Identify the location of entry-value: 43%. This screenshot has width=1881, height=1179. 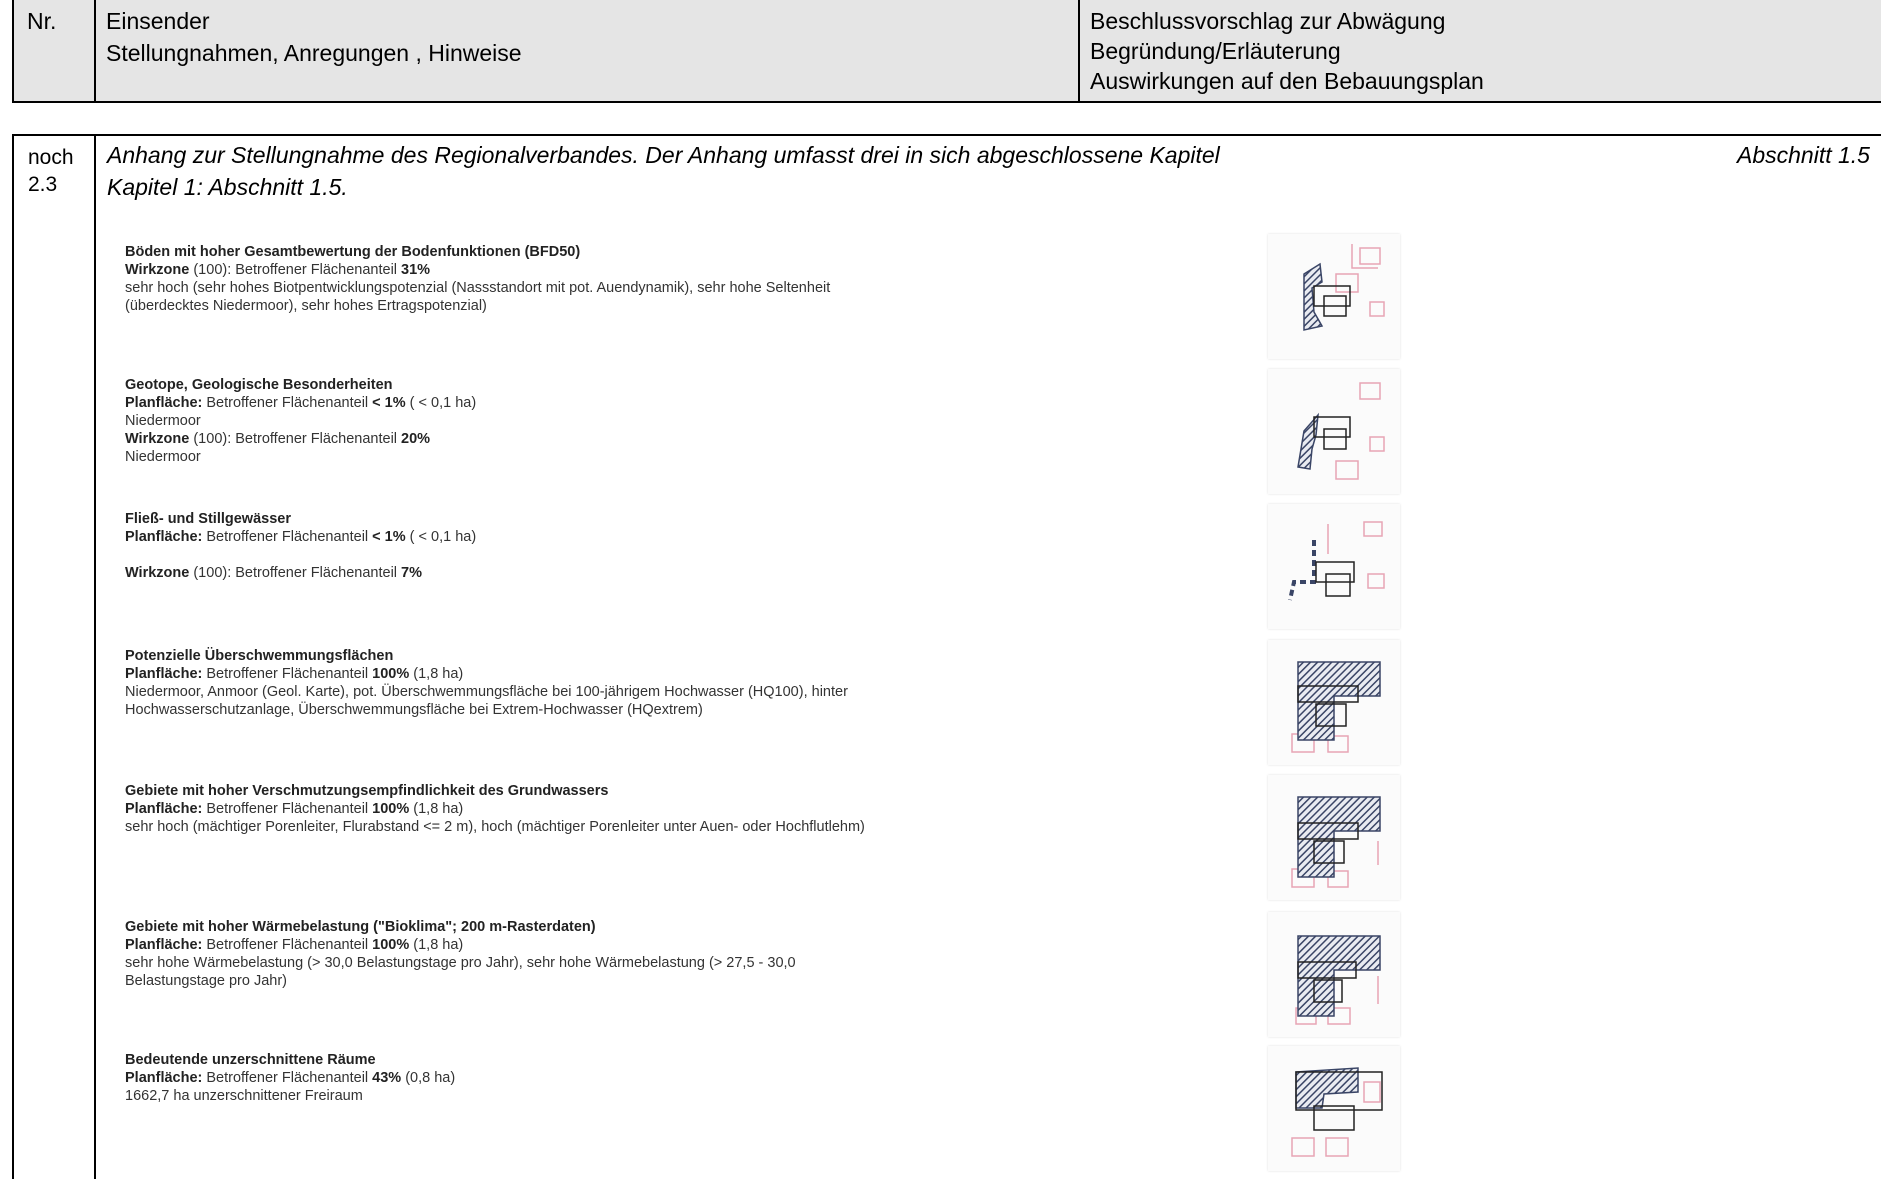
(387, 1078).